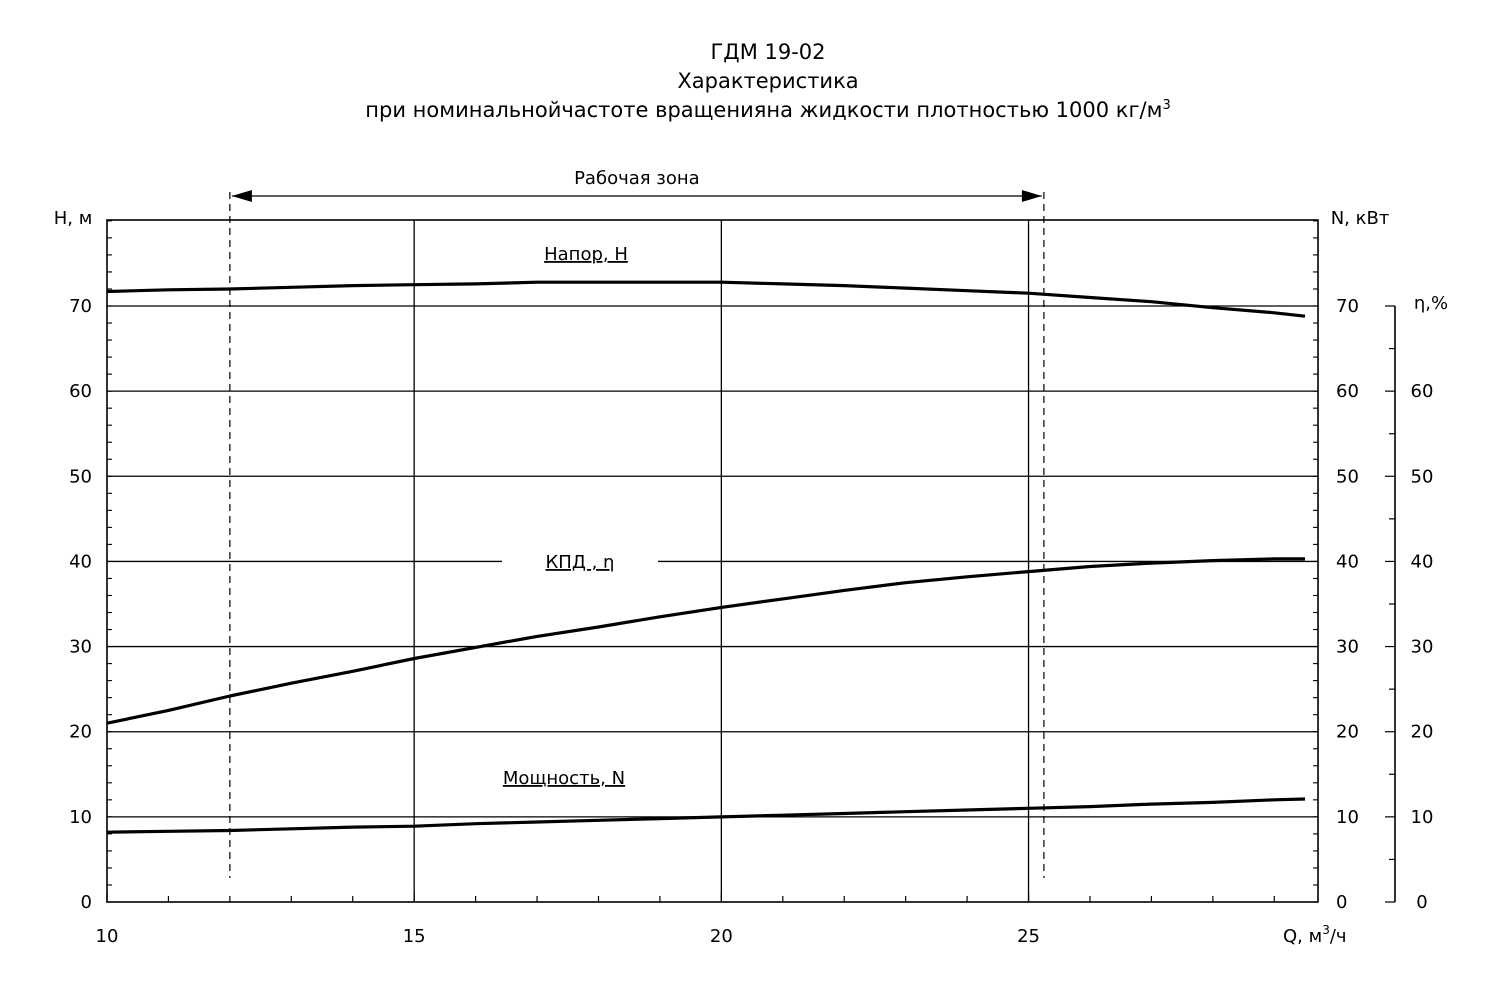  What do you see at coordinates (705, 641) in the screenshot?
I see `efficiency-curve` at bounding box center [705, 641].